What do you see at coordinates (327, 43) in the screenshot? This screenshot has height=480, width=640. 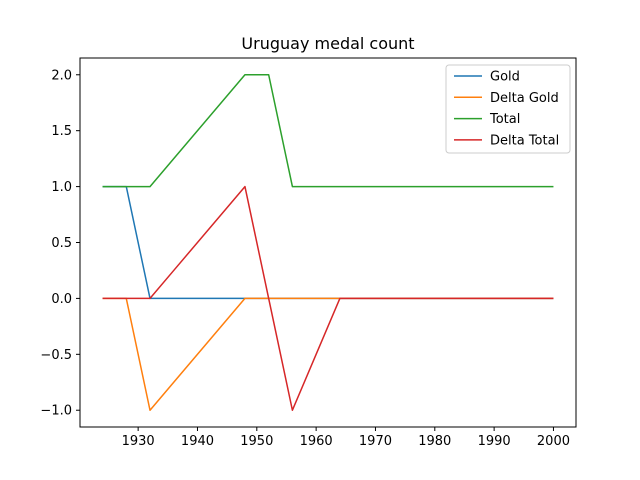 I see `chart-title: Uruguay medal count` at bounding box center [327, 43].